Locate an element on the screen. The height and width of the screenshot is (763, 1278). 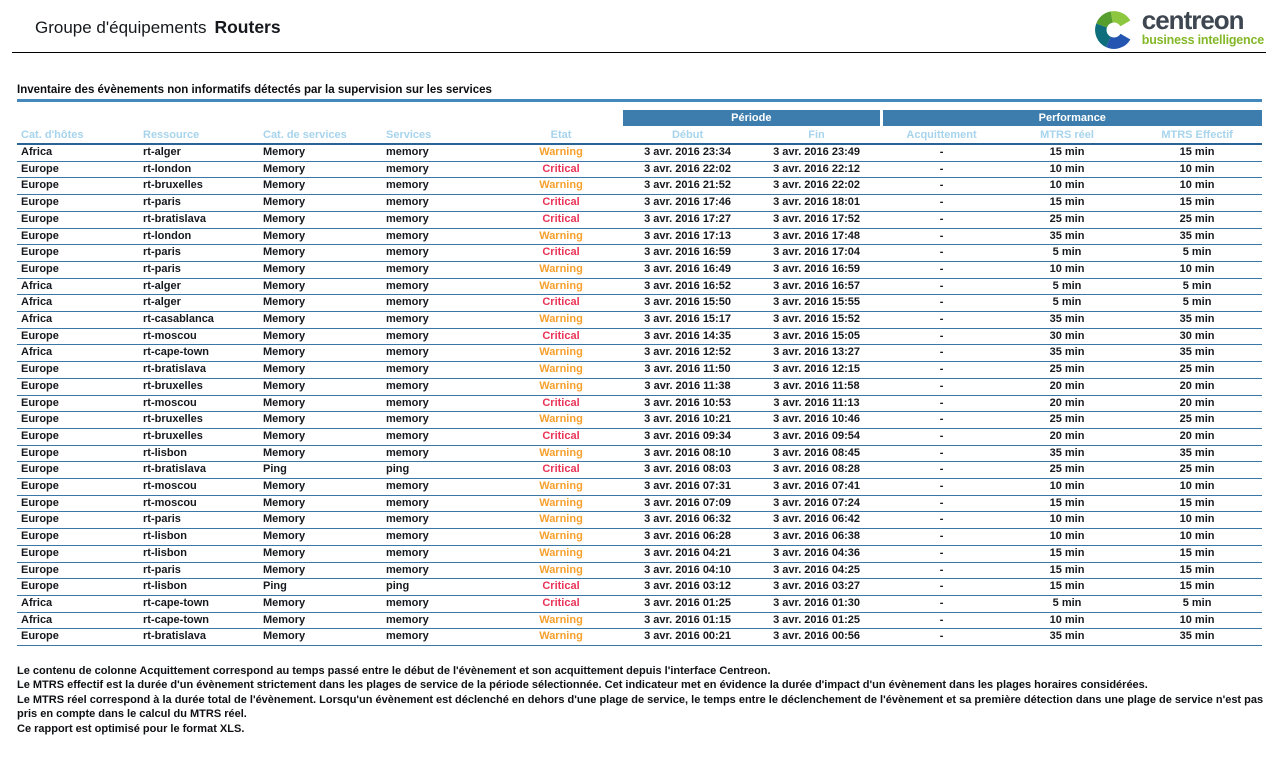
start-cell: 3 avr. 2016 22:02 is located at coordinates (688, 170).